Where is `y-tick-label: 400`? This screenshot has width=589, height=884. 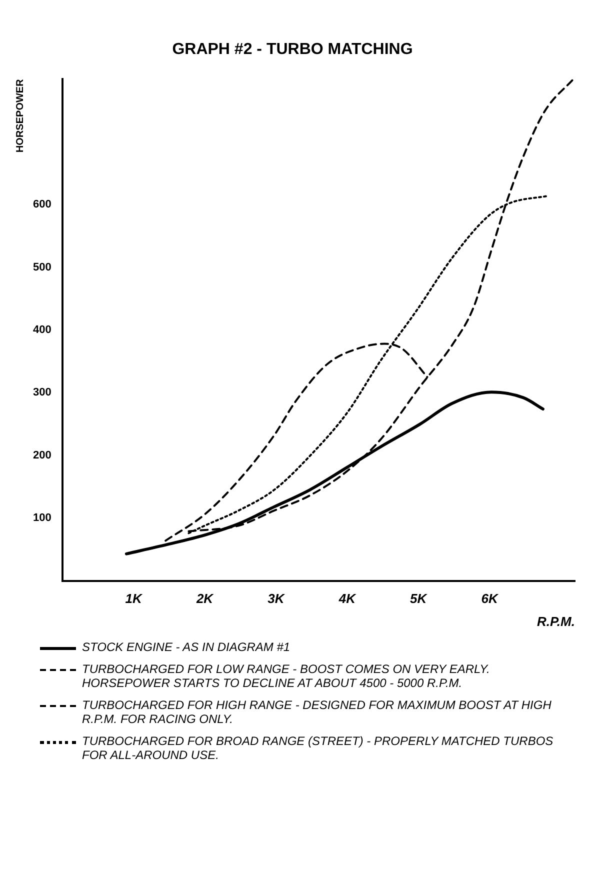 y-tick-label: 400 is located at coordinates (42, 330).